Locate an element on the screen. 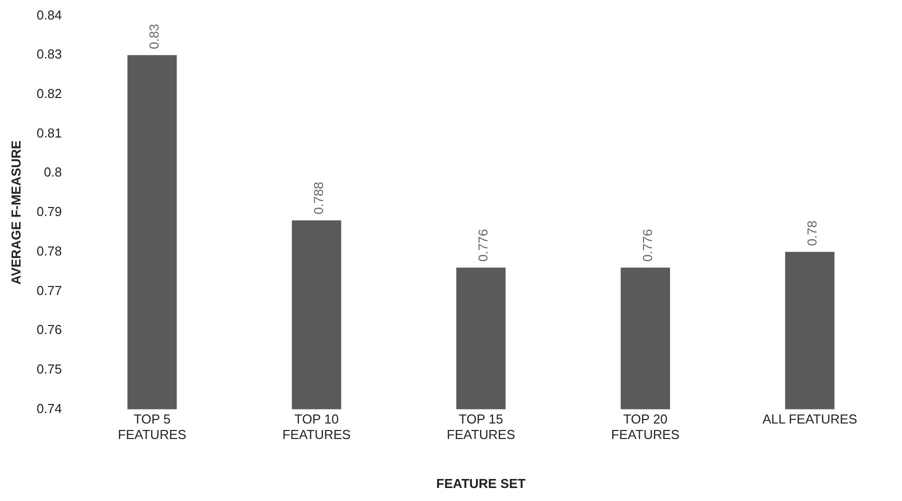 The width and height of the screenshot is (902, 501). y-tick-label: 0.78 is located at coordinates (49, 250).